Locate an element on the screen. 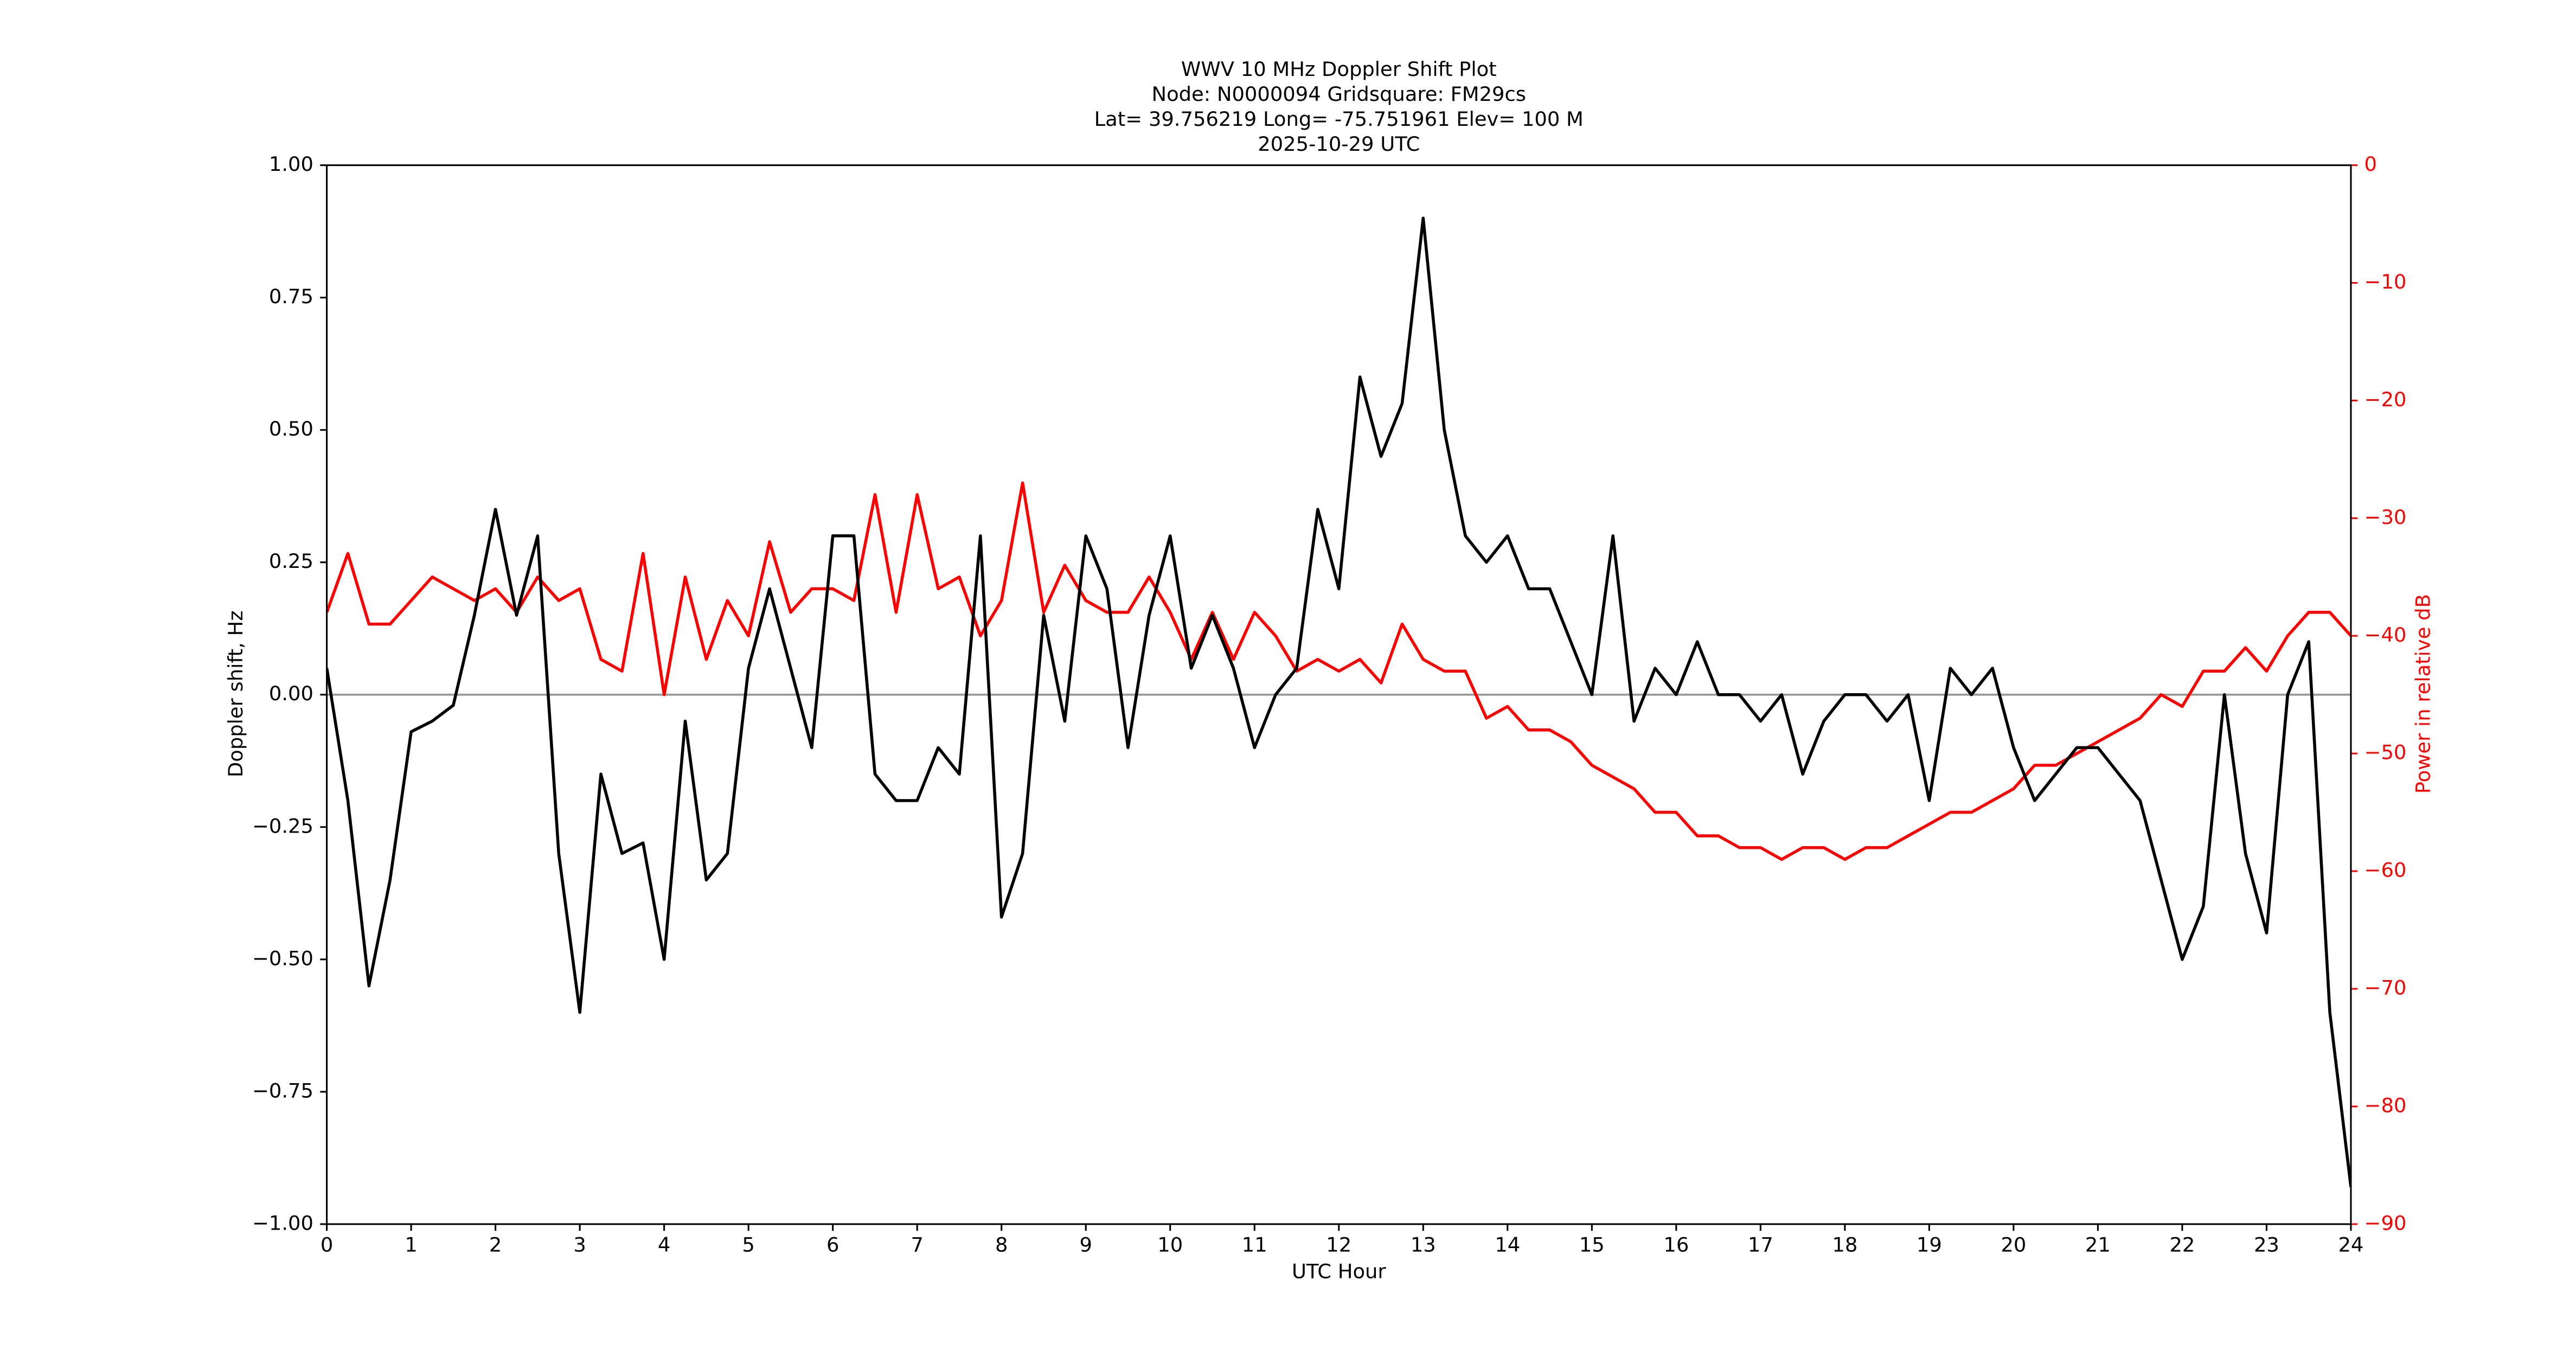 The height and width of the screenshot is (1356, 2576). x-tick-label: 8 is located at coordinates (1001, 1244).